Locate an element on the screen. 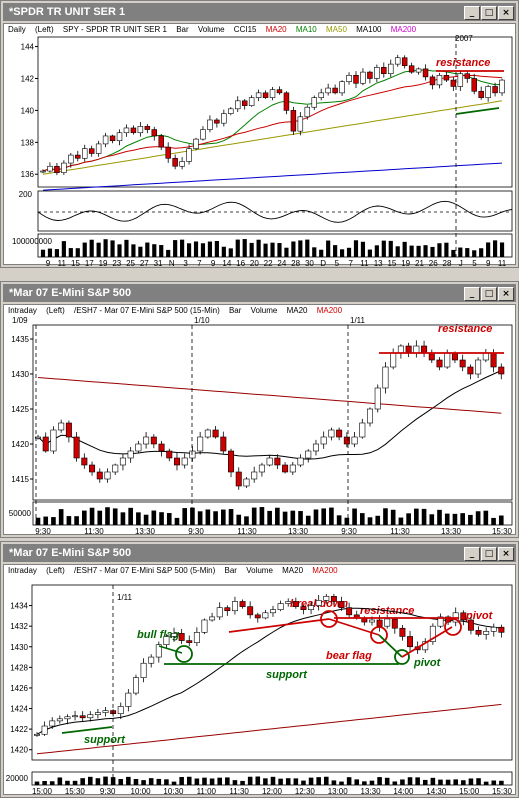 This screenshot has width=519, height=798. support-line-left is located at coordinates (87, 730).